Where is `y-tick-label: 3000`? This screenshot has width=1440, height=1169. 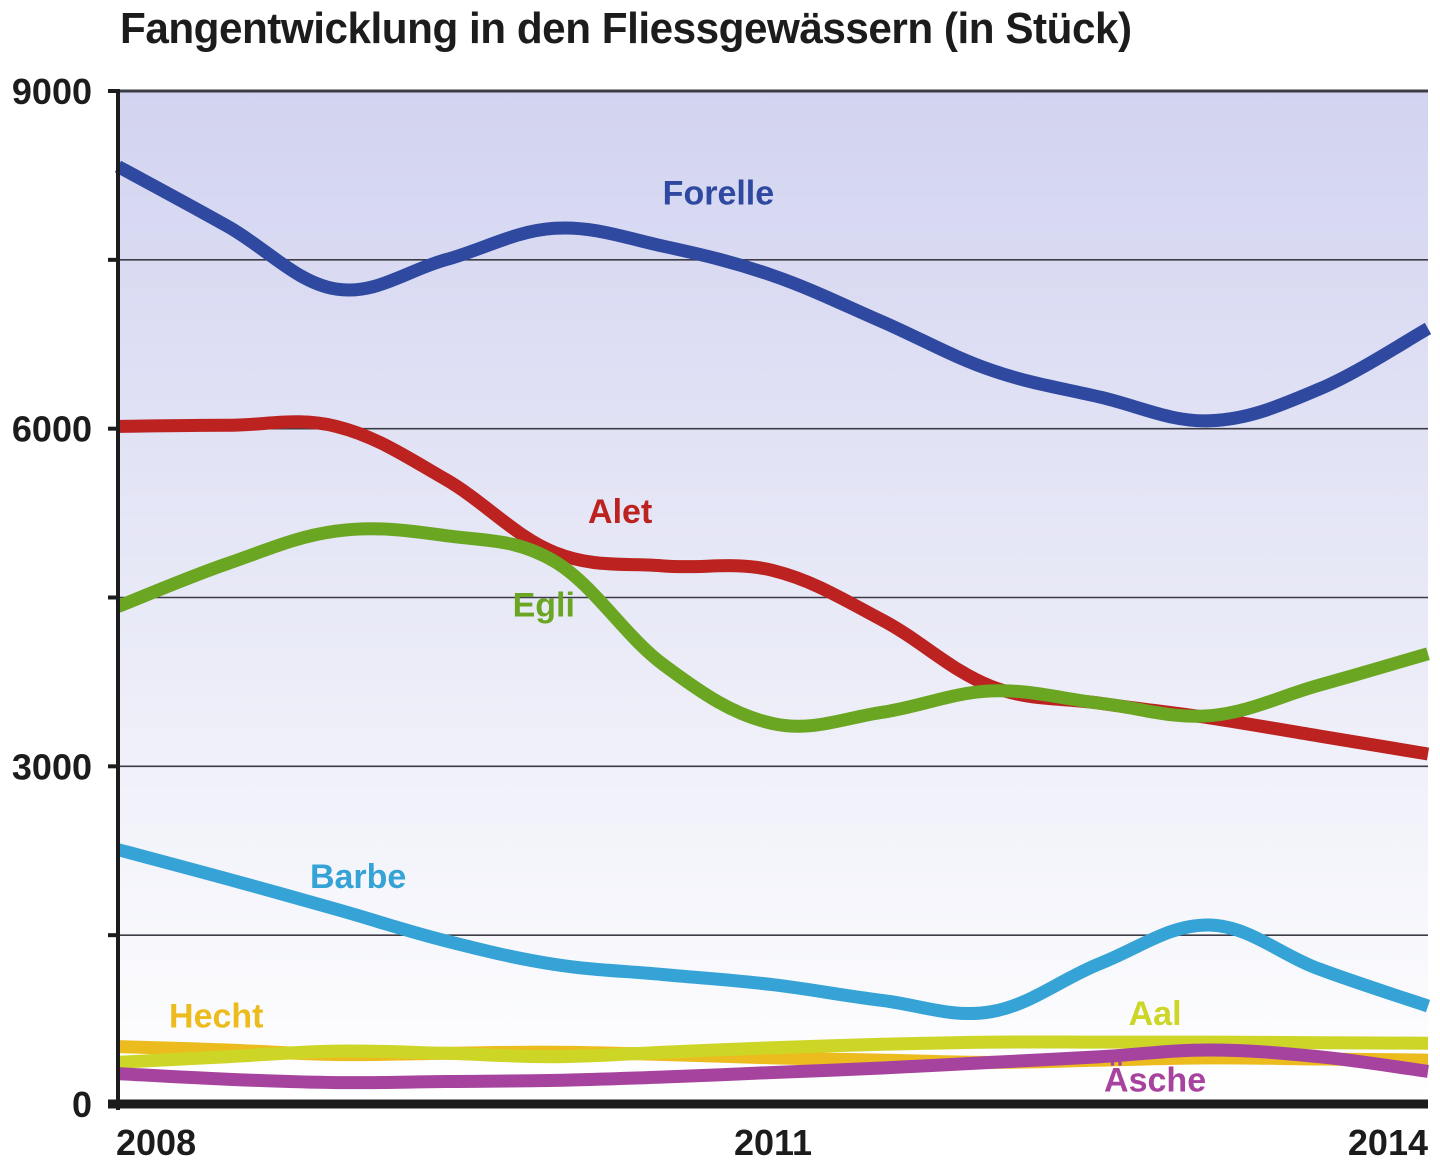
y-tick-label: 3000 is located at coordinates (52, 766).